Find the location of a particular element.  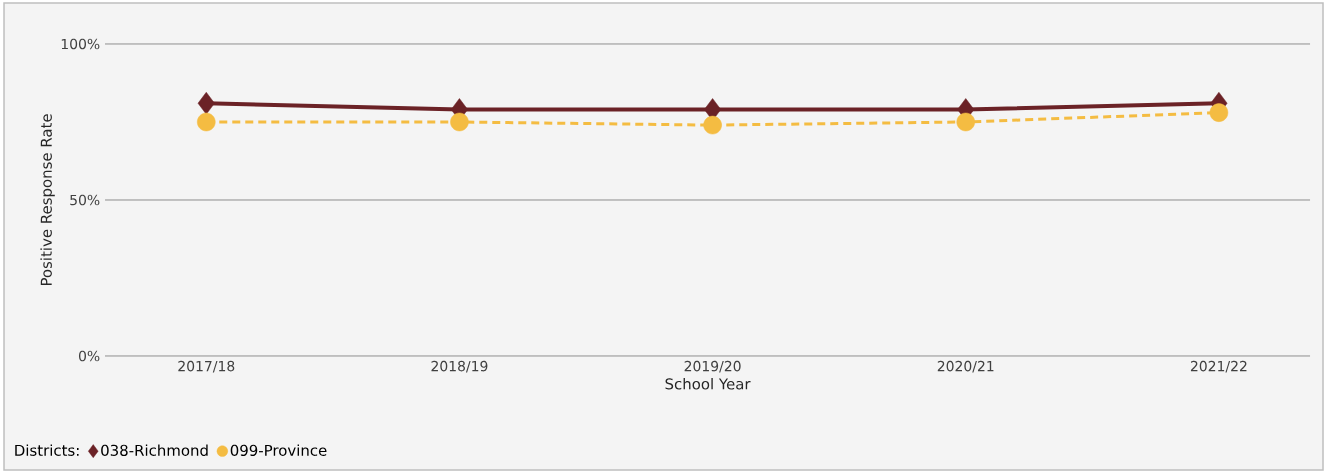

x-tick-label: 2019/20 is located at coordinates (712, 366).